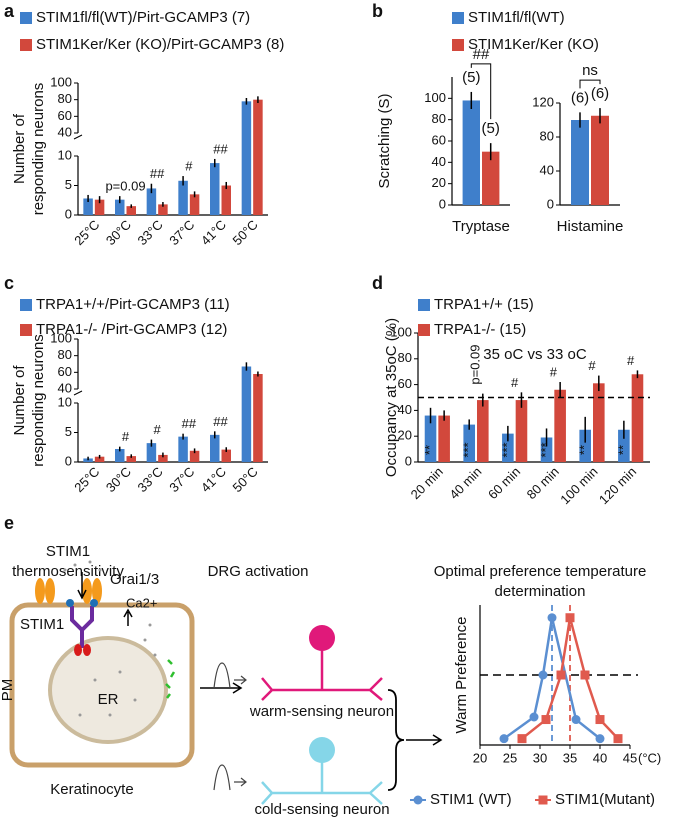 The width and height of the screenshot is (685, 819). Describe the element at coordinates (491, 128) in the screenshot. I see `bar-label: (5)` at that location.